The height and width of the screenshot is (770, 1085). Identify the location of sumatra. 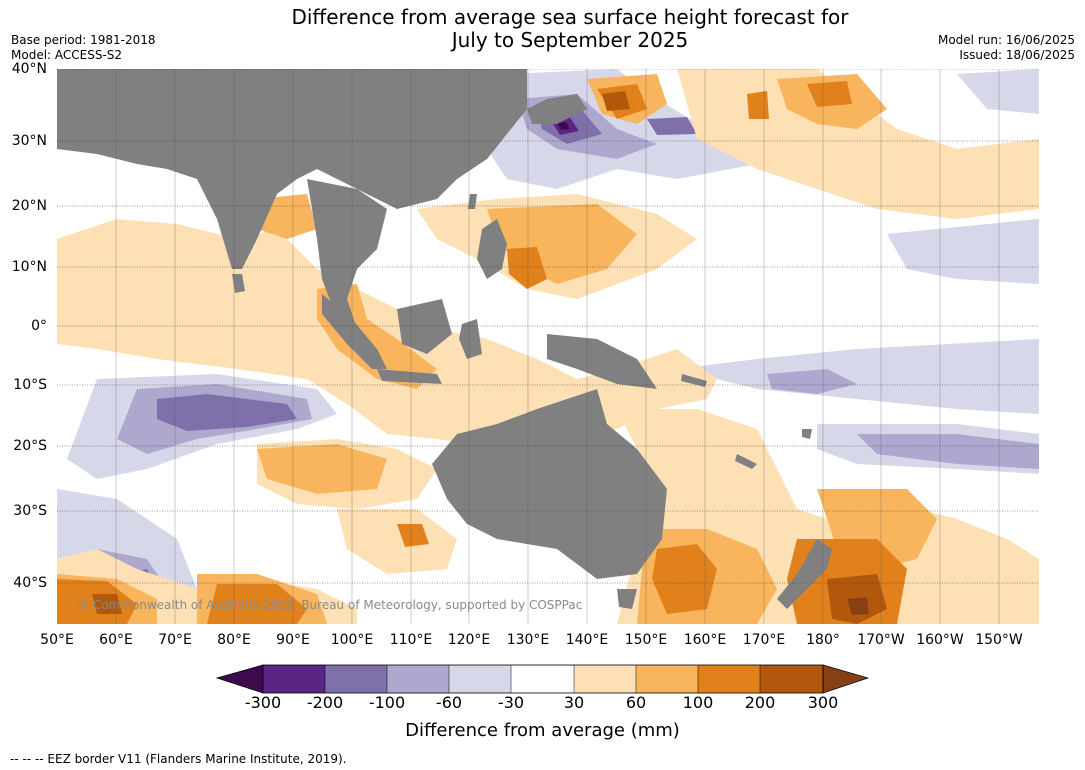
(354, 331).